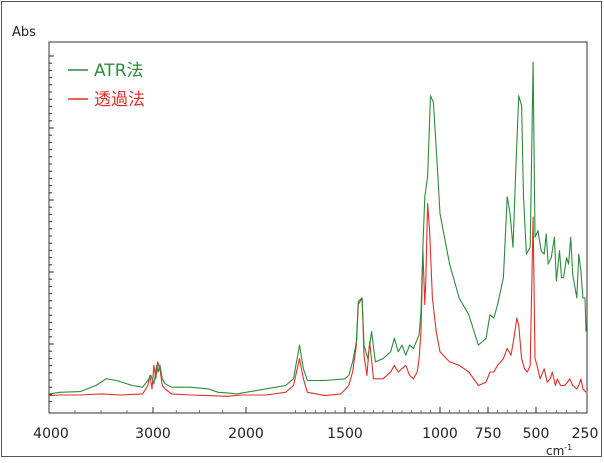  What do you see at coordinates (153, 434) in the screenshot?
I see `x-tick-label: 3000` at bounding box center [153, 434].